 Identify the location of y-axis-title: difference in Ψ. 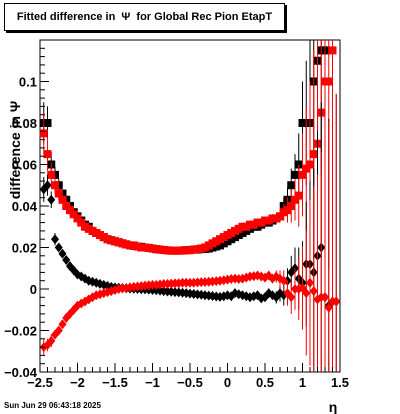
(15, 150).